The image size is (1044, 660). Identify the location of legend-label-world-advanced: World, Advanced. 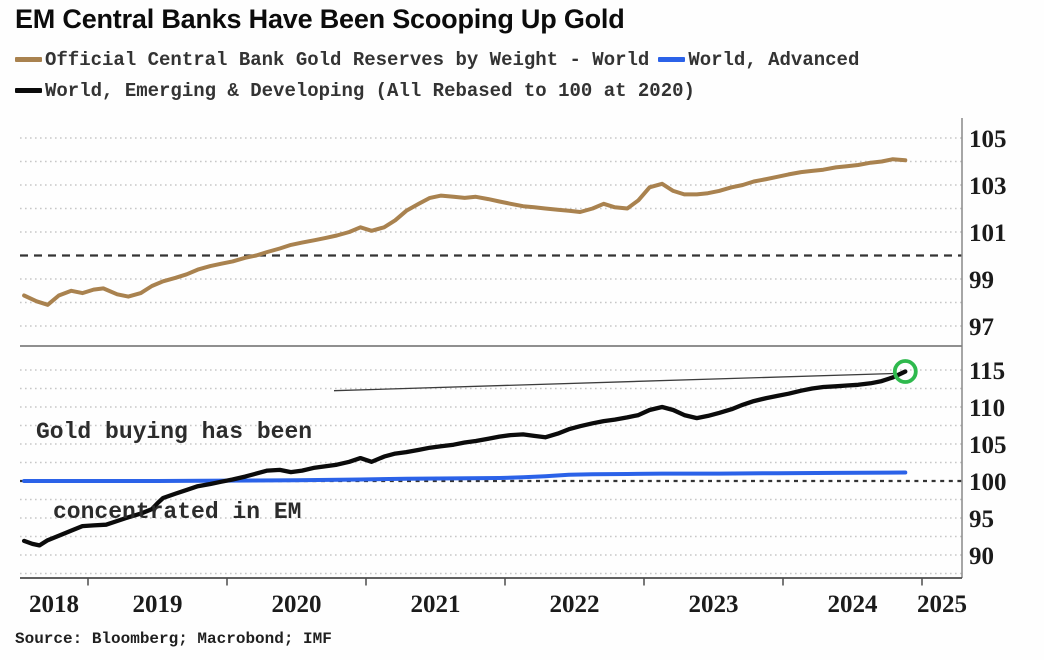
(774, 59).